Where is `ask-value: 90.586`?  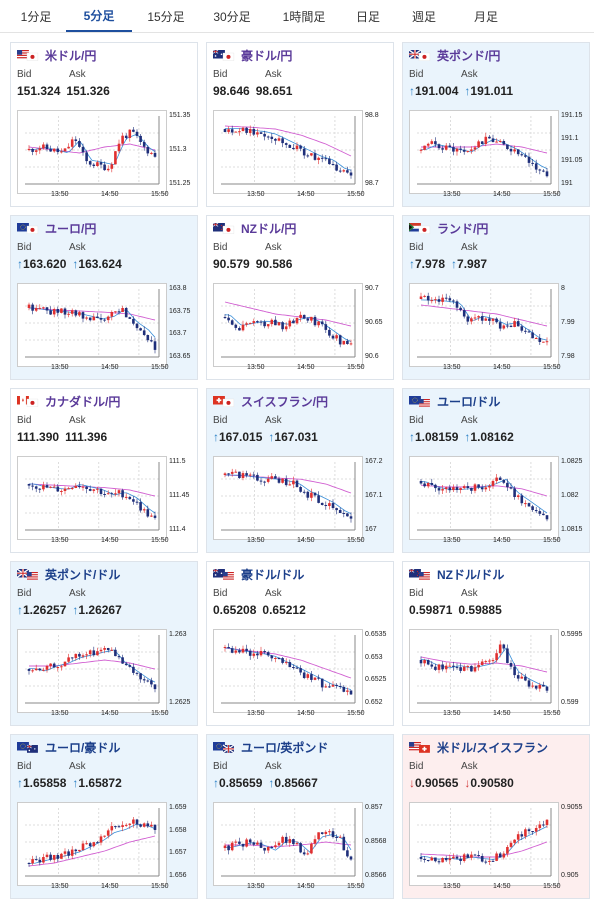
ask-value: 90.586 is located at coordinates (274, 264).